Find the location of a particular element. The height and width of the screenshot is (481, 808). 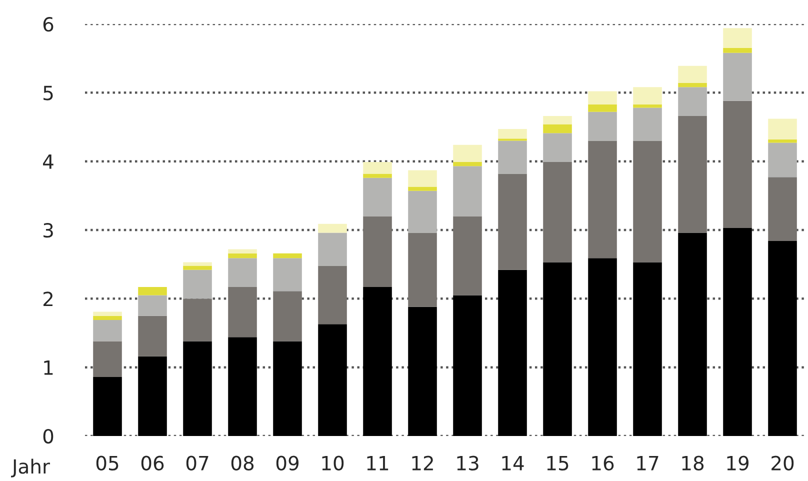

y-tick-label: 3 is located at coordinates (48, 230).